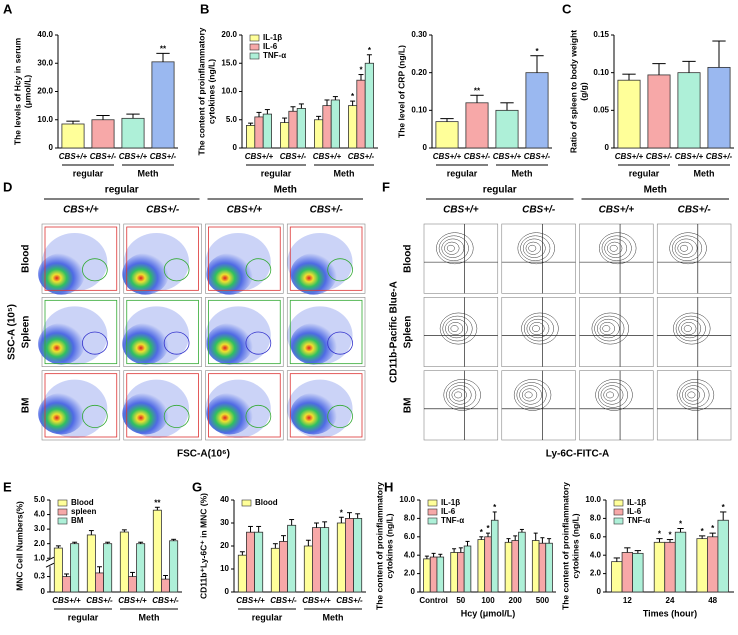 The height and width of the screenshot is (635, 738). What do you see at coordinates (460, 600) in the screenshot?
I see `x-tick-label: 50` at bounding box center [460, 600].